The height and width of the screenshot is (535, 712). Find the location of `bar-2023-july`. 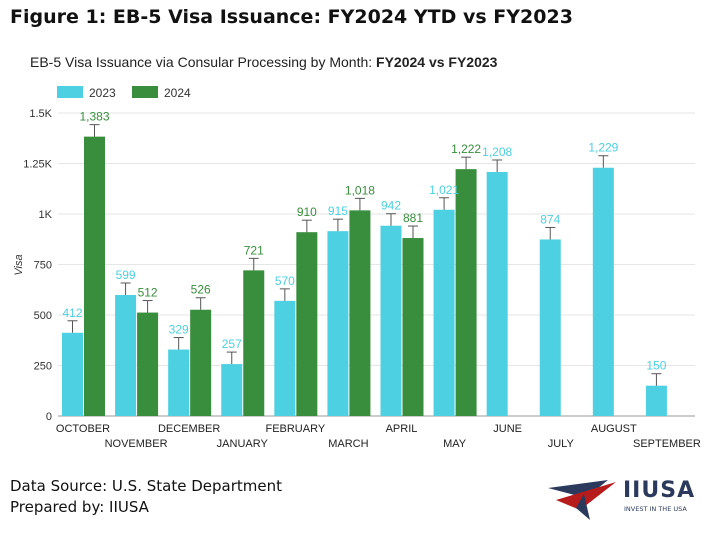

bar-2023-july is located at coordinates (550, 327).